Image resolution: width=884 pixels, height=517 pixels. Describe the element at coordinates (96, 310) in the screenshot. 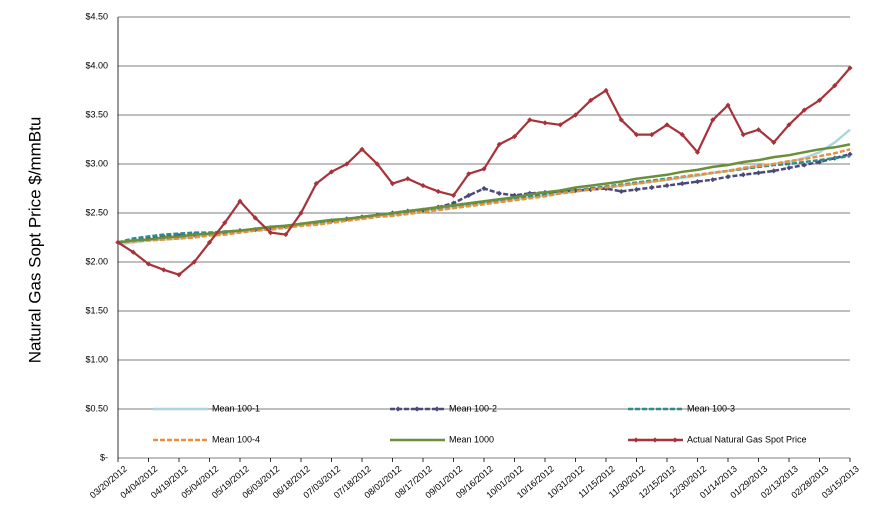

I see `y-tick-label: $1.50` at that location.